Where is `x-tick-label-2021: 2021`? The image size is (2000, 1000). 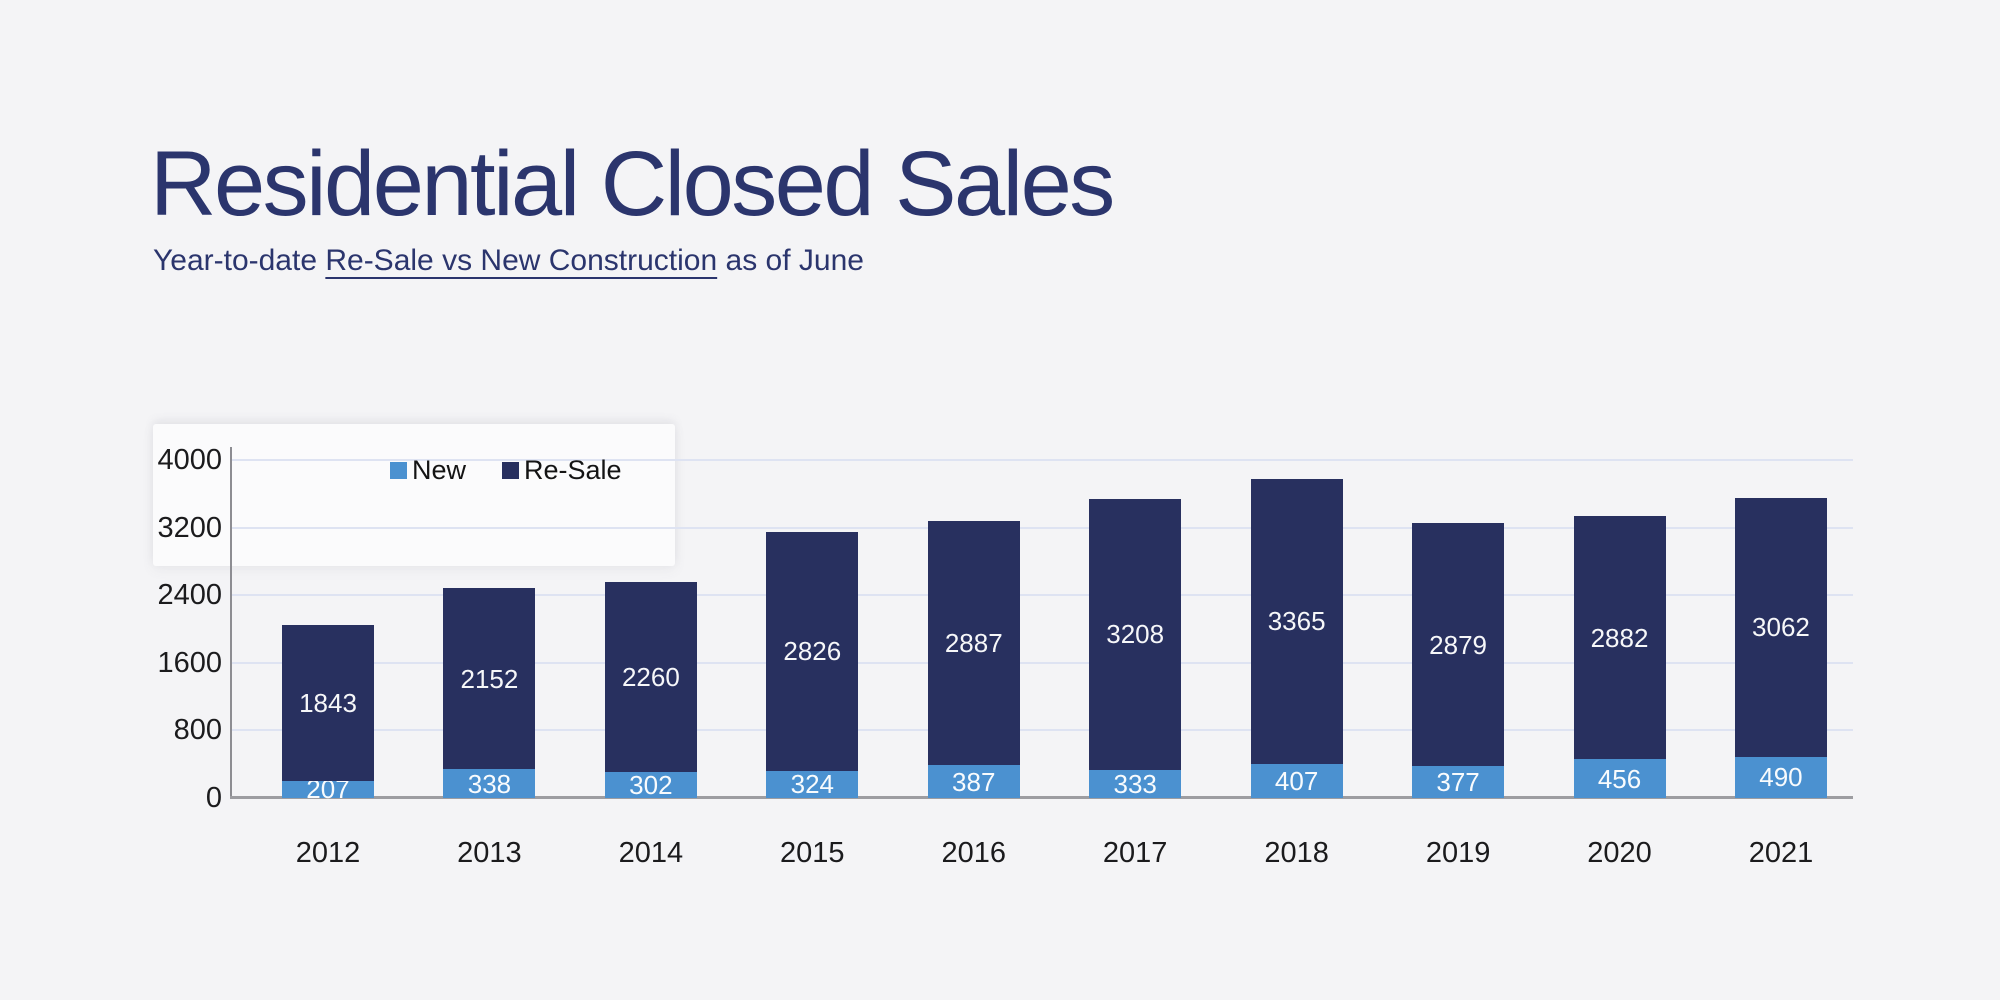 x-tick-label-2021: 2021 is located at coordinates (1781, 853).